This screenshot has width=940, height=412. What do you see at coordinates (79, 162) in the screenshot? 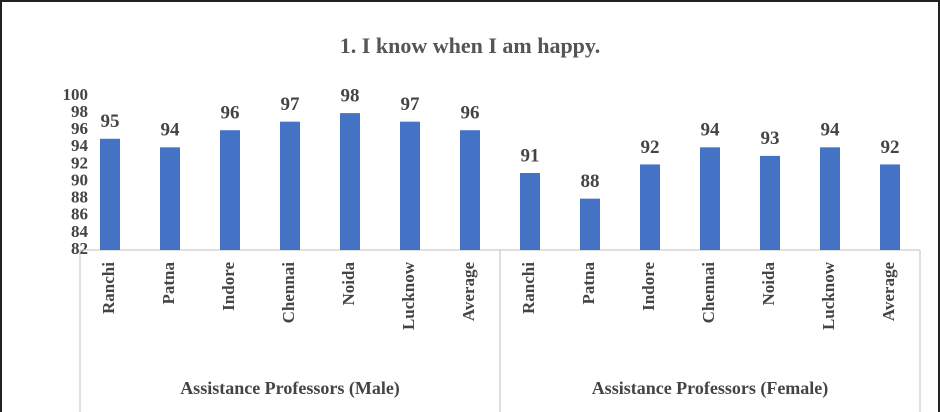
I see `y-tick-label: 92` at bounding box center [79, 162].